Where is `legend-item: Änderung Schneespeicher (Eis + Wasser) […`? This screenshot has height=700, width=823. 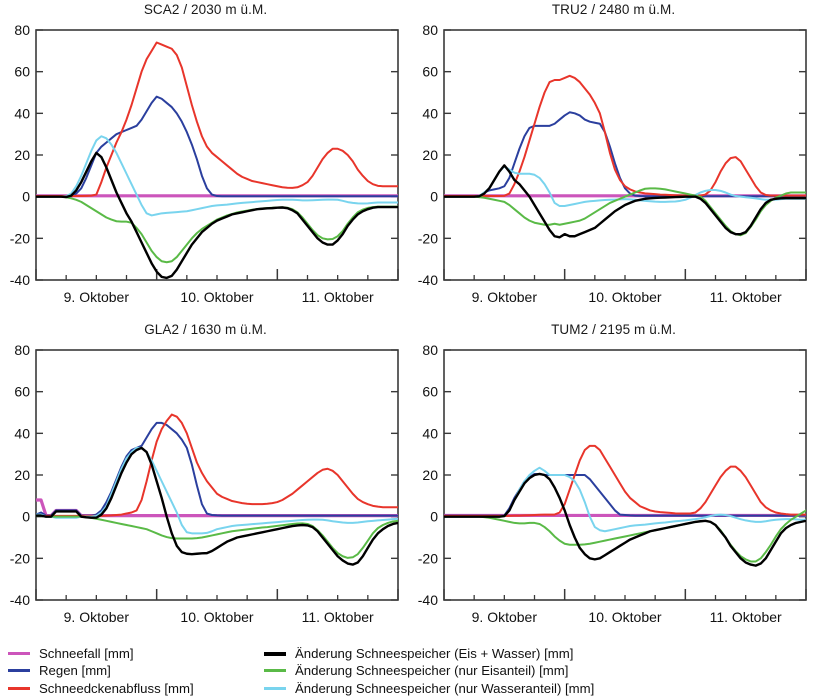
legend-item: Änderung Schneespeicher (Eis + Wasser) [… is located at coordinates (429, 653).